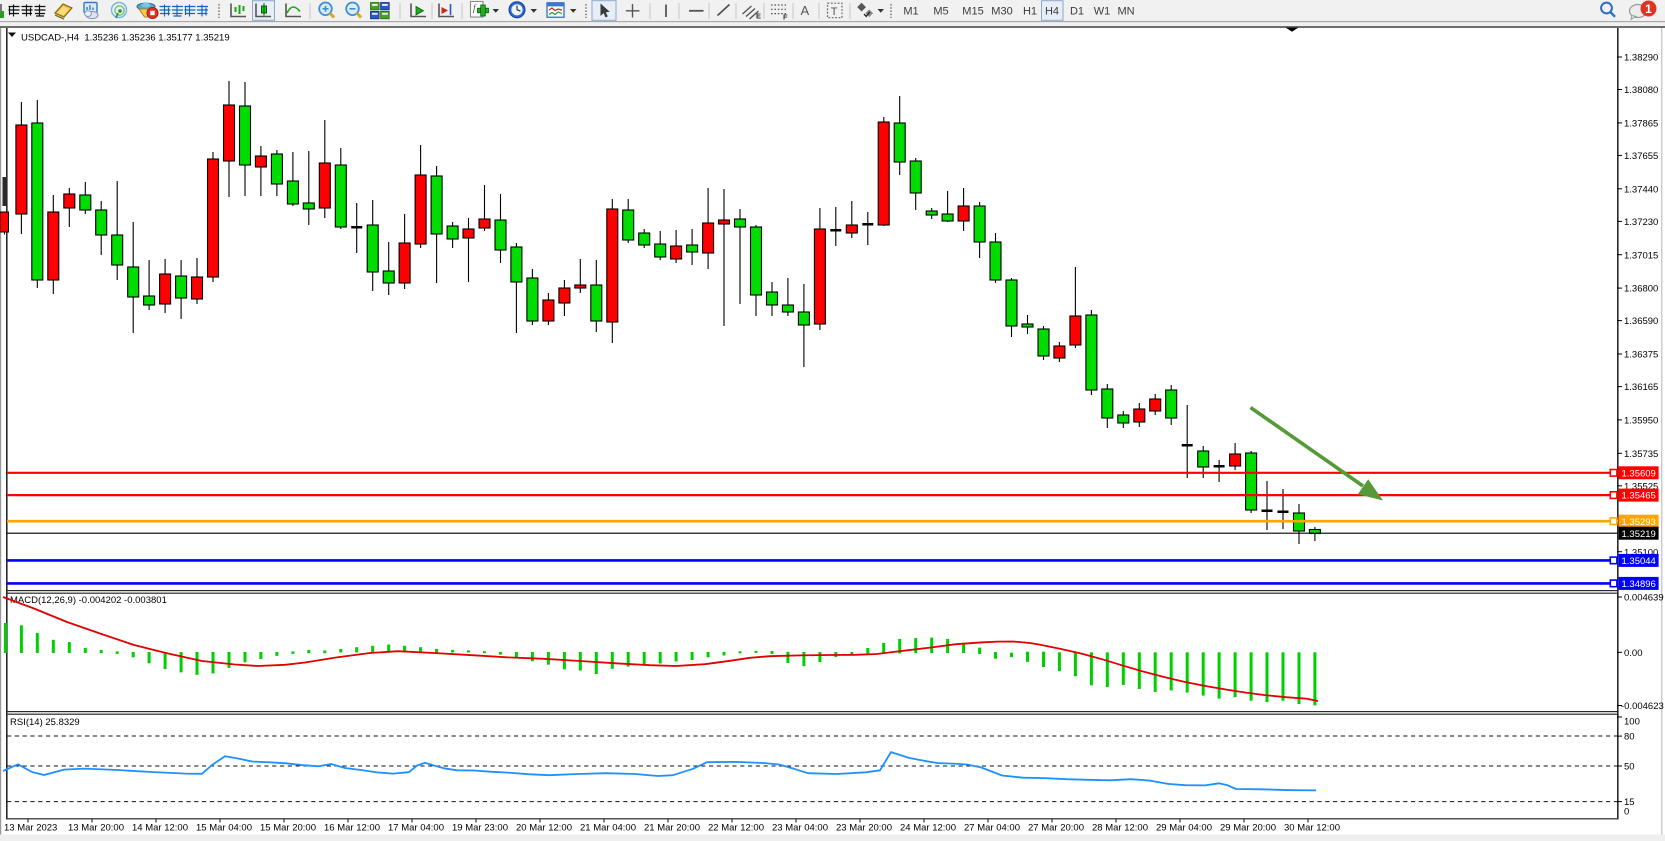 The width and height of the screenshot is (1665, 841). Describe the element at coordinates (785, 17) in the screenshot. I see `svg-text: F` at that location.